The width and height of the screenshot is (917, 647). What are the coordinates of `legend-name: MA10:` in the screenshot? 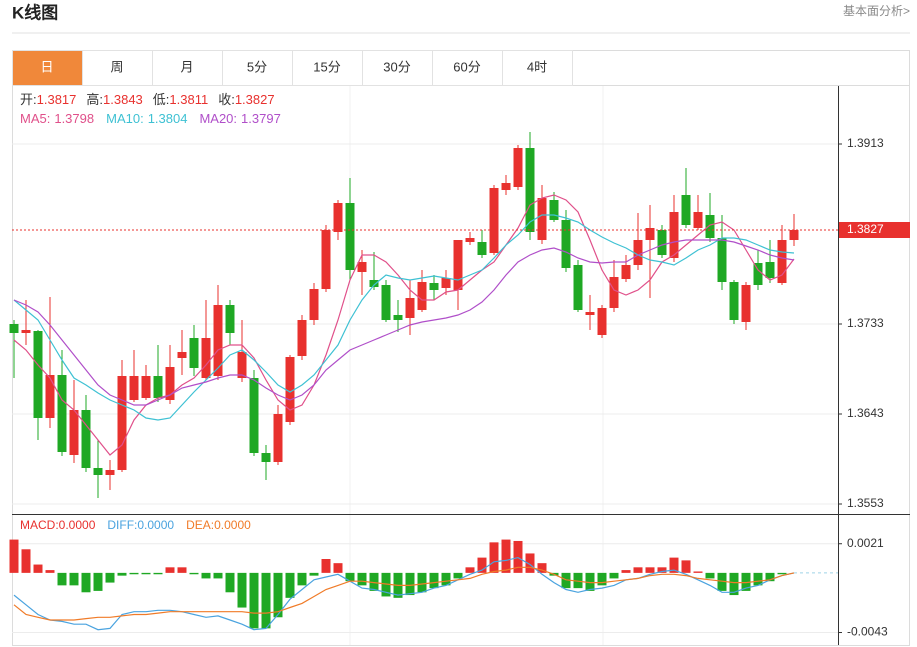 It's located at (125, 118).